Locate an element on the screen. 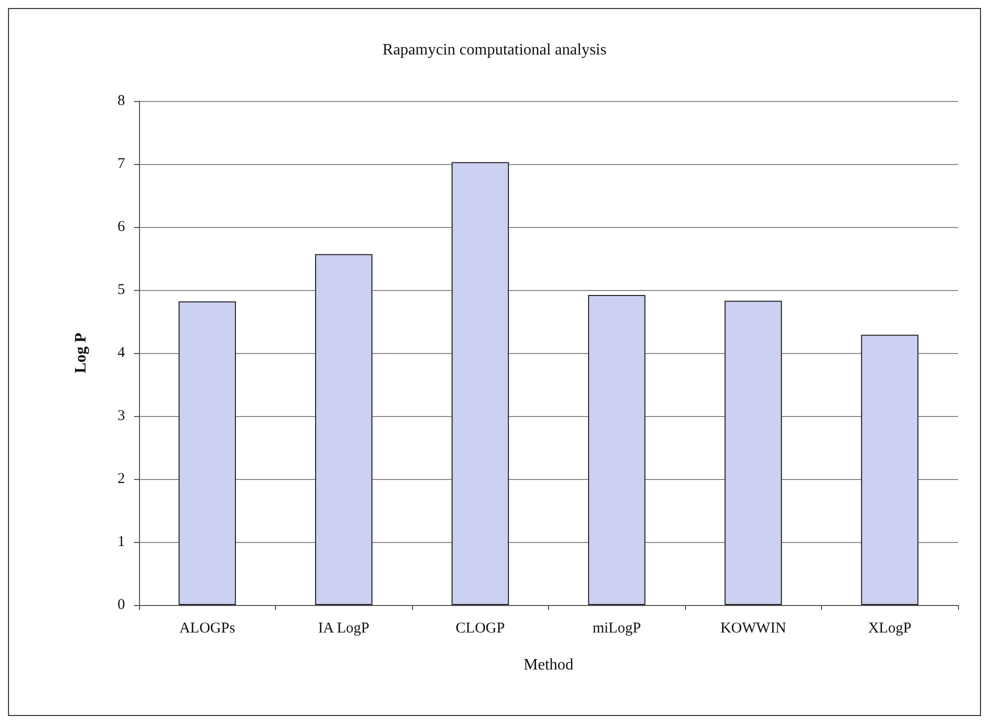 This screenshot has height=726, width=991. x-axis-title: Method is located at coordinates (549, 665).